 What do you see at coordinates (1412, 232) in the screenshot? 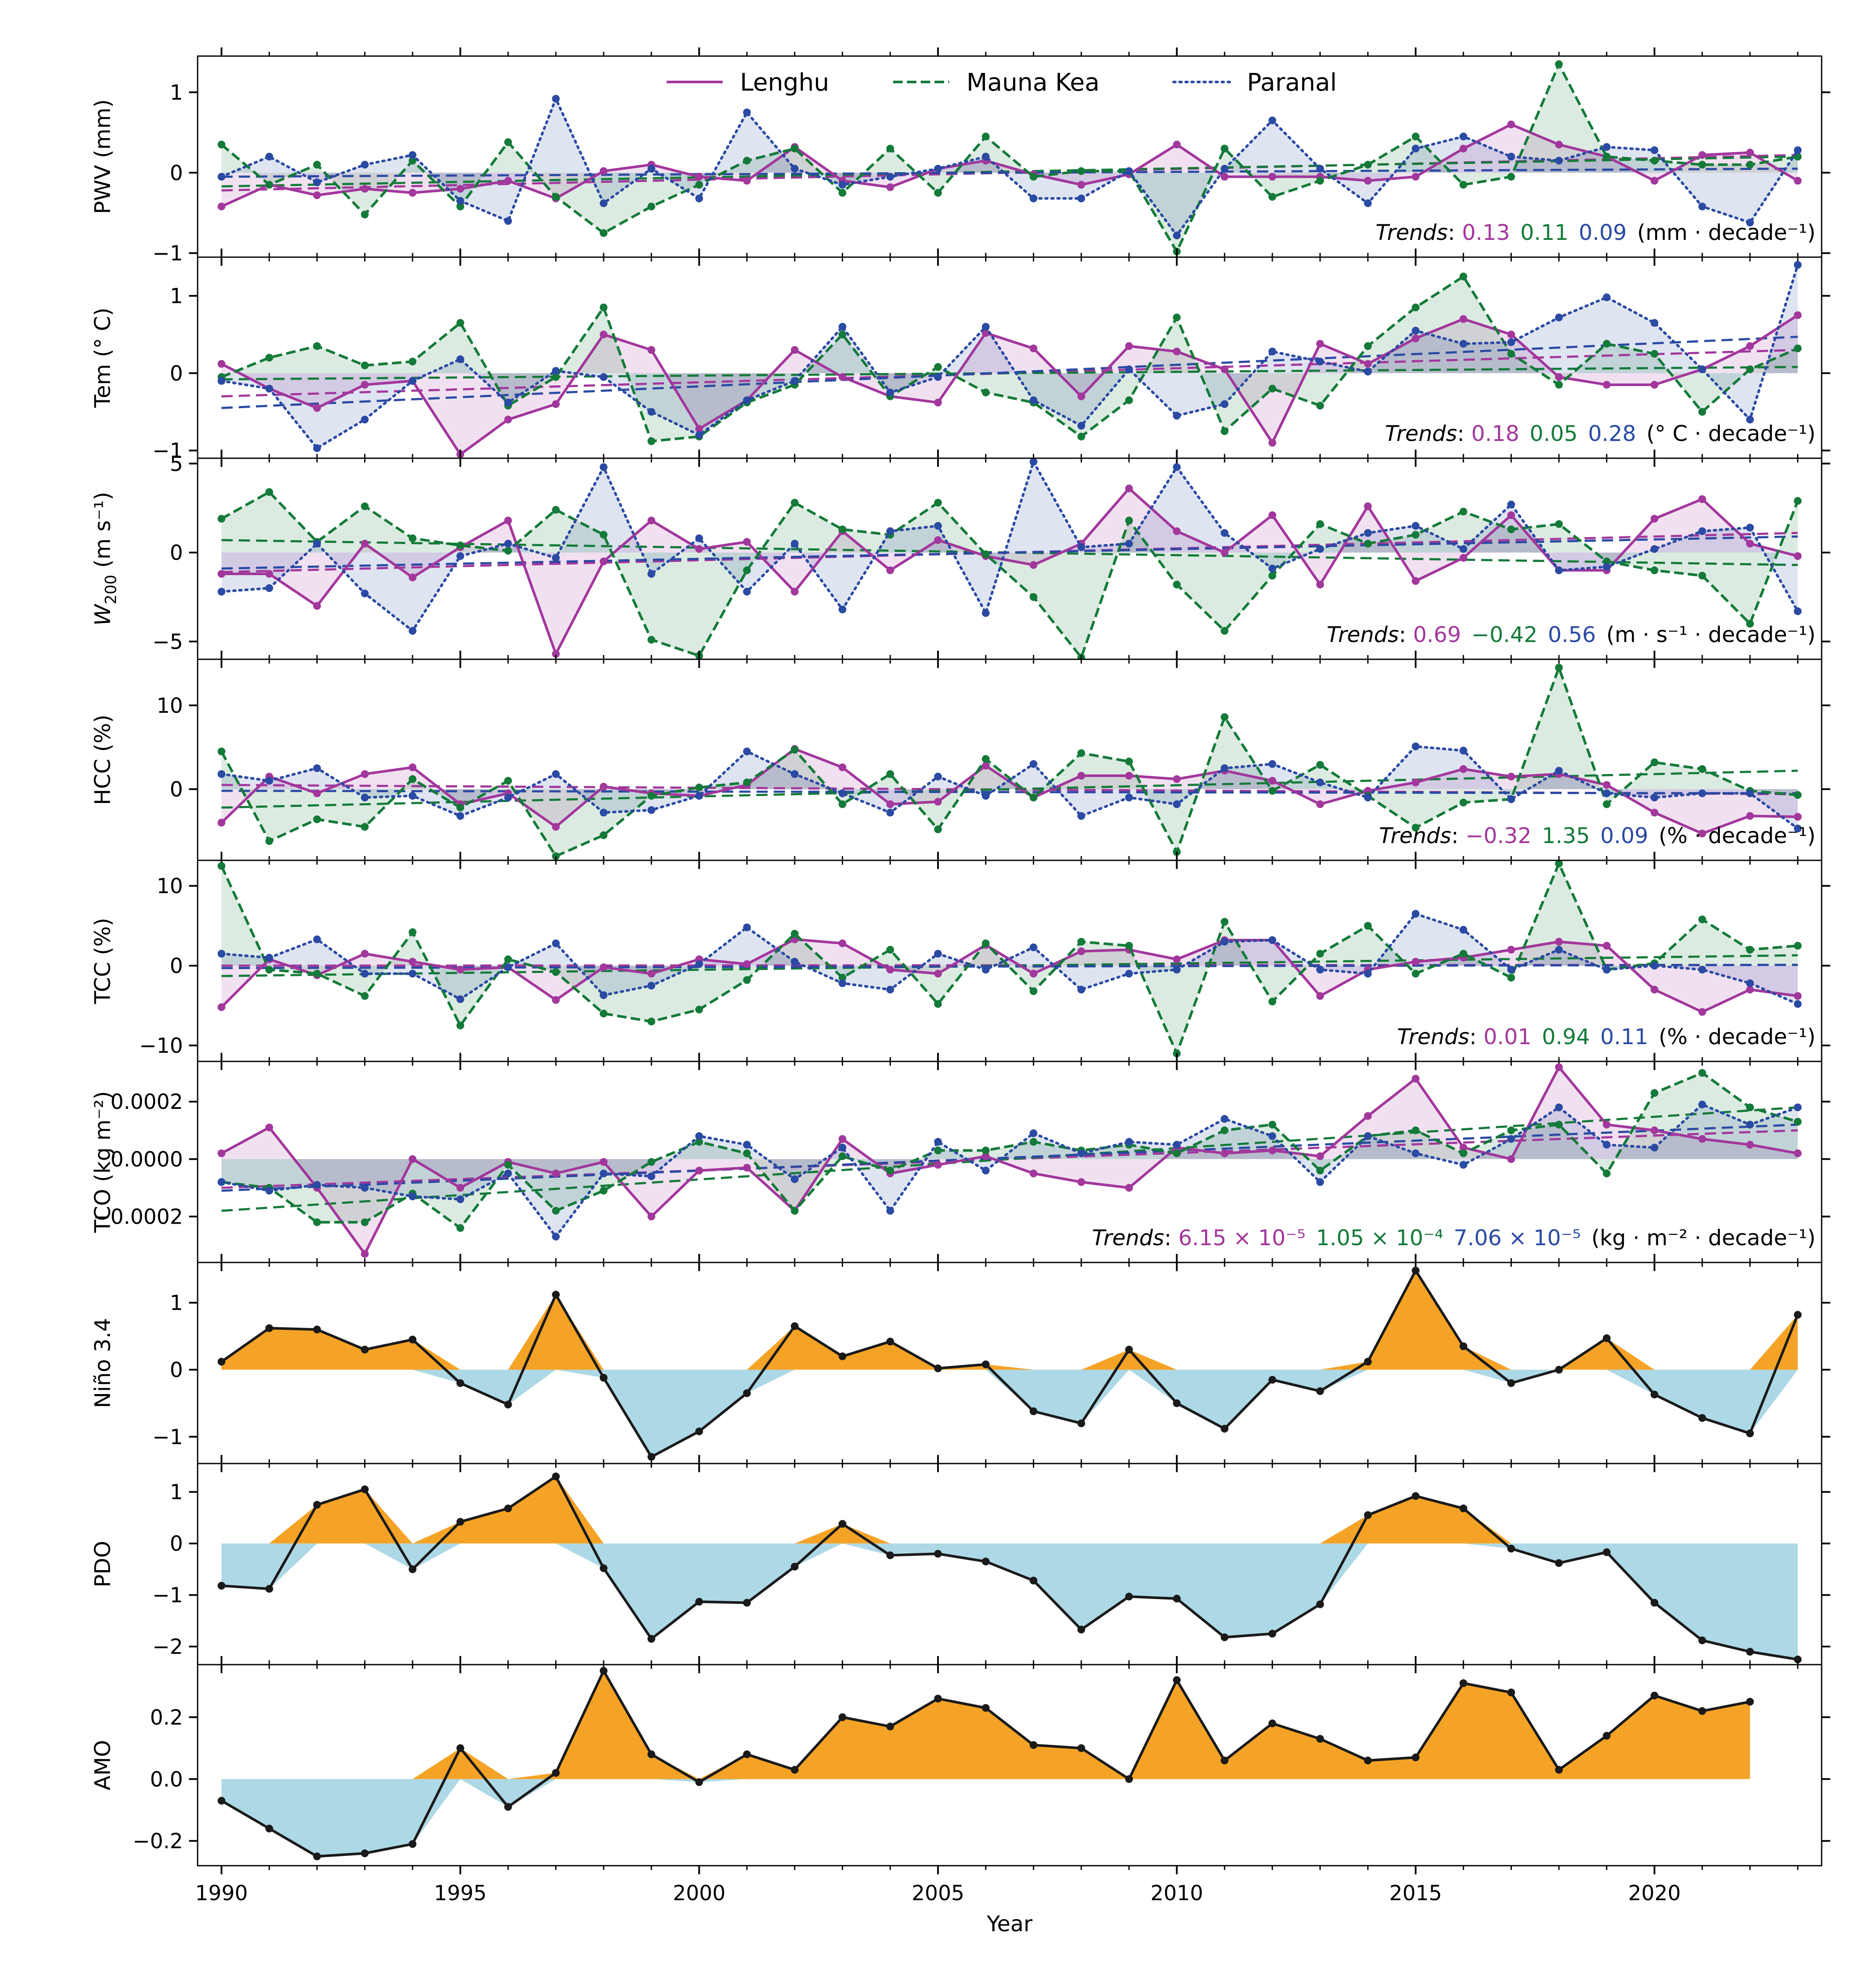
I see `trends-label-pwv: Trends` at bounding box center [1412, 232].